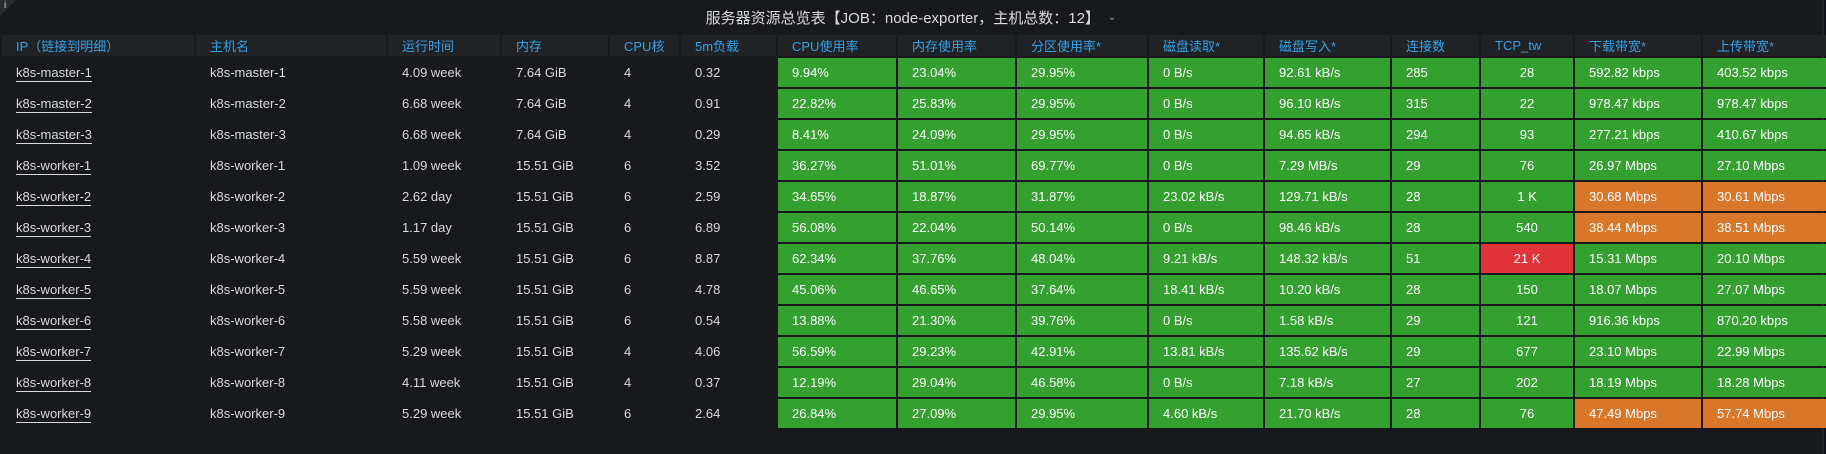  What do you see at coordinates (432, 72) in the screenshot?
I see `cell-uptime: 4.09 week` at bounding box center [432, 72].